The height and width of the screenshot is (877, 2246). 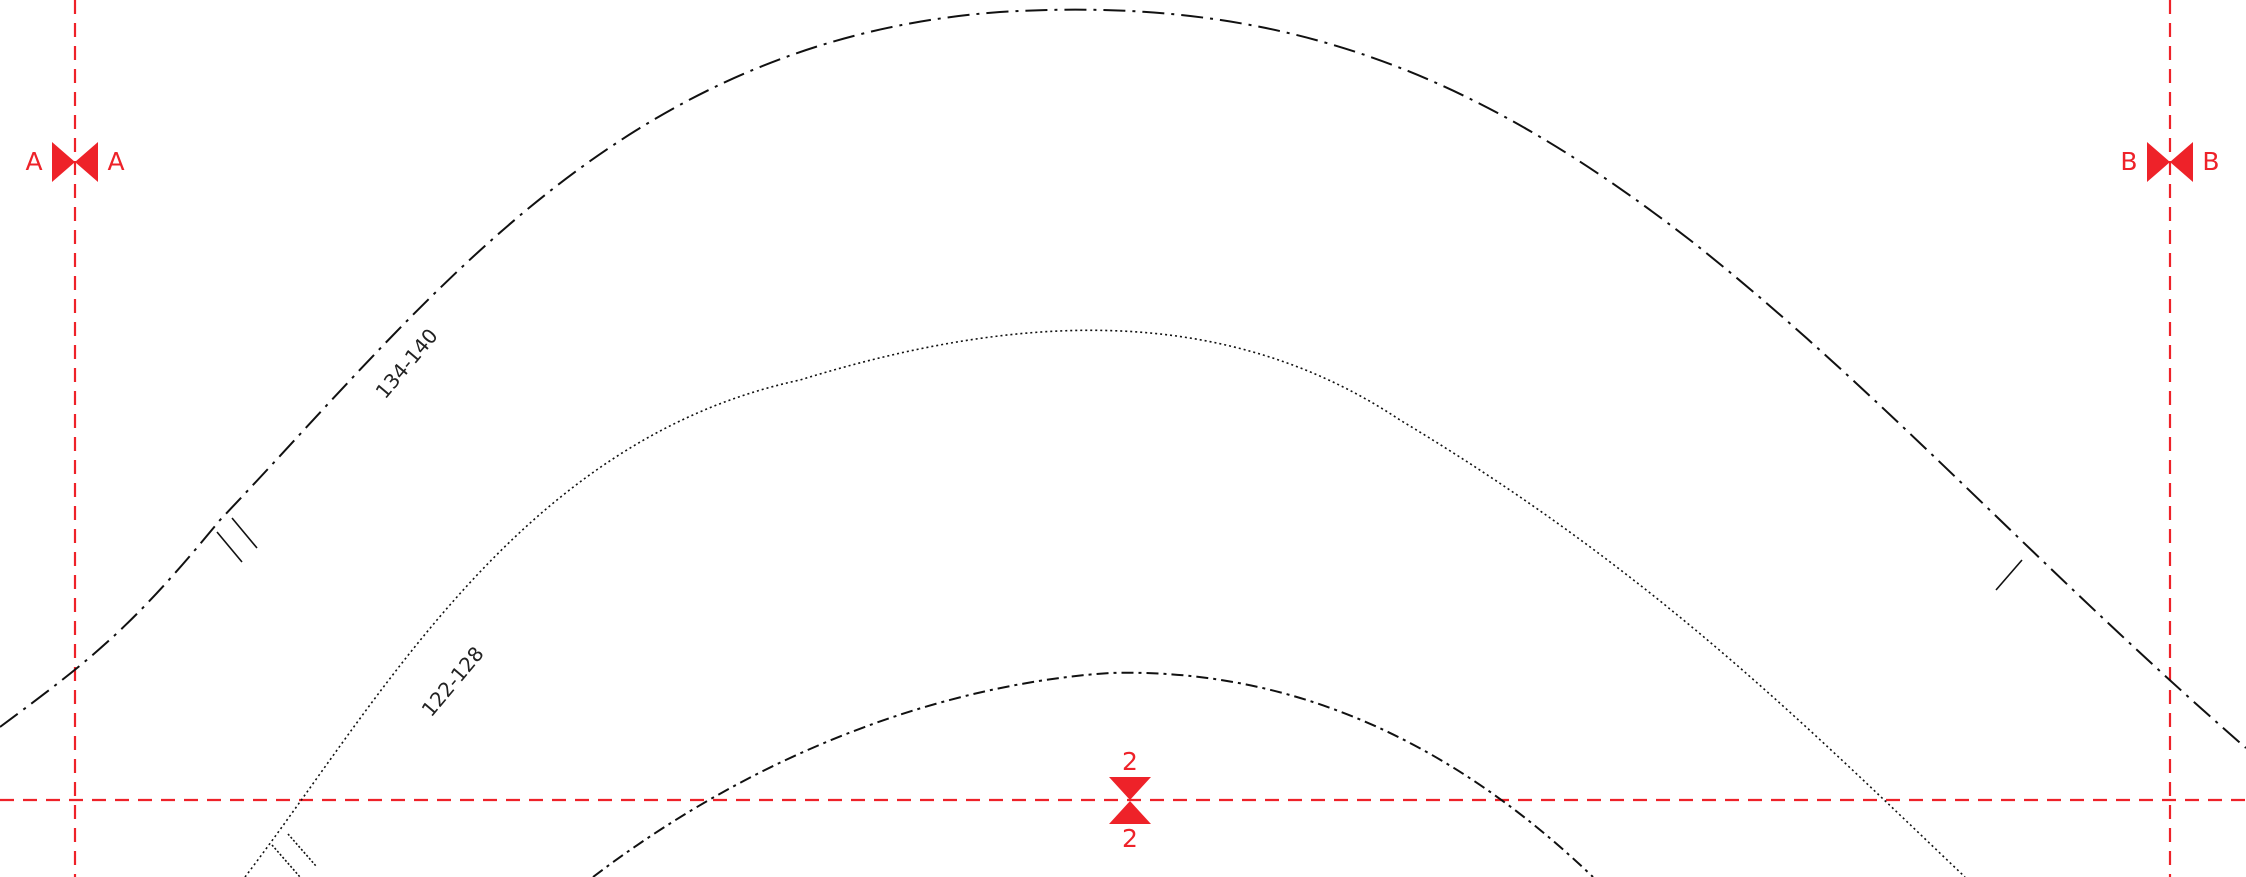 What do you see at coordinates (2210, 161) in the screenshot?
I see `marker-b-right-label: B` at bounding box center [2210, 161].